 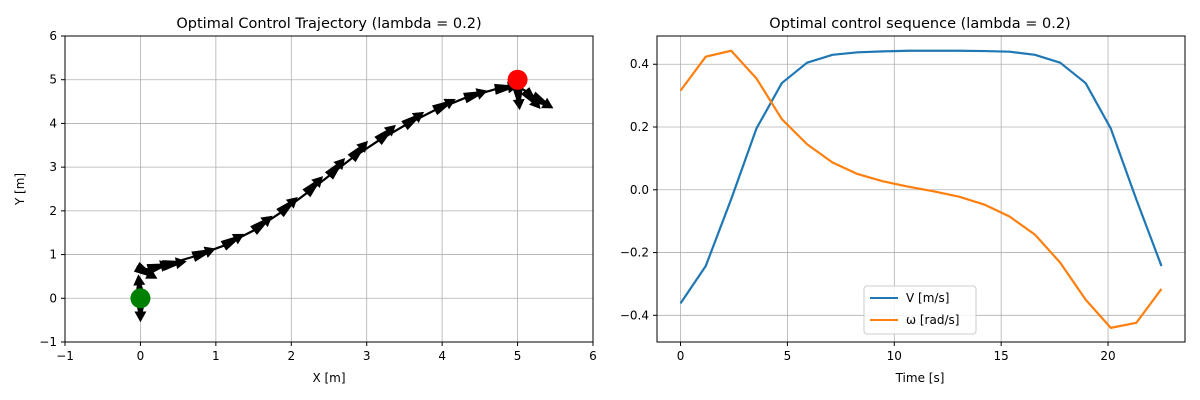 I want to click on control-x-ticks: 0 5 10 15 20, so click(x=896, y=352).